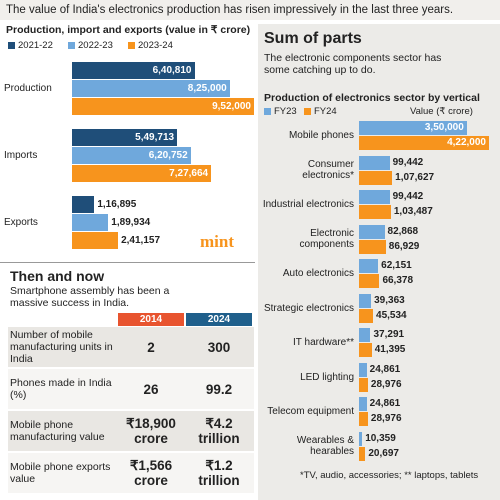 Image resolution: width=500 pixels, height=500 pixels. I want to click on section-title: Sum of parts, so click(313, 38).